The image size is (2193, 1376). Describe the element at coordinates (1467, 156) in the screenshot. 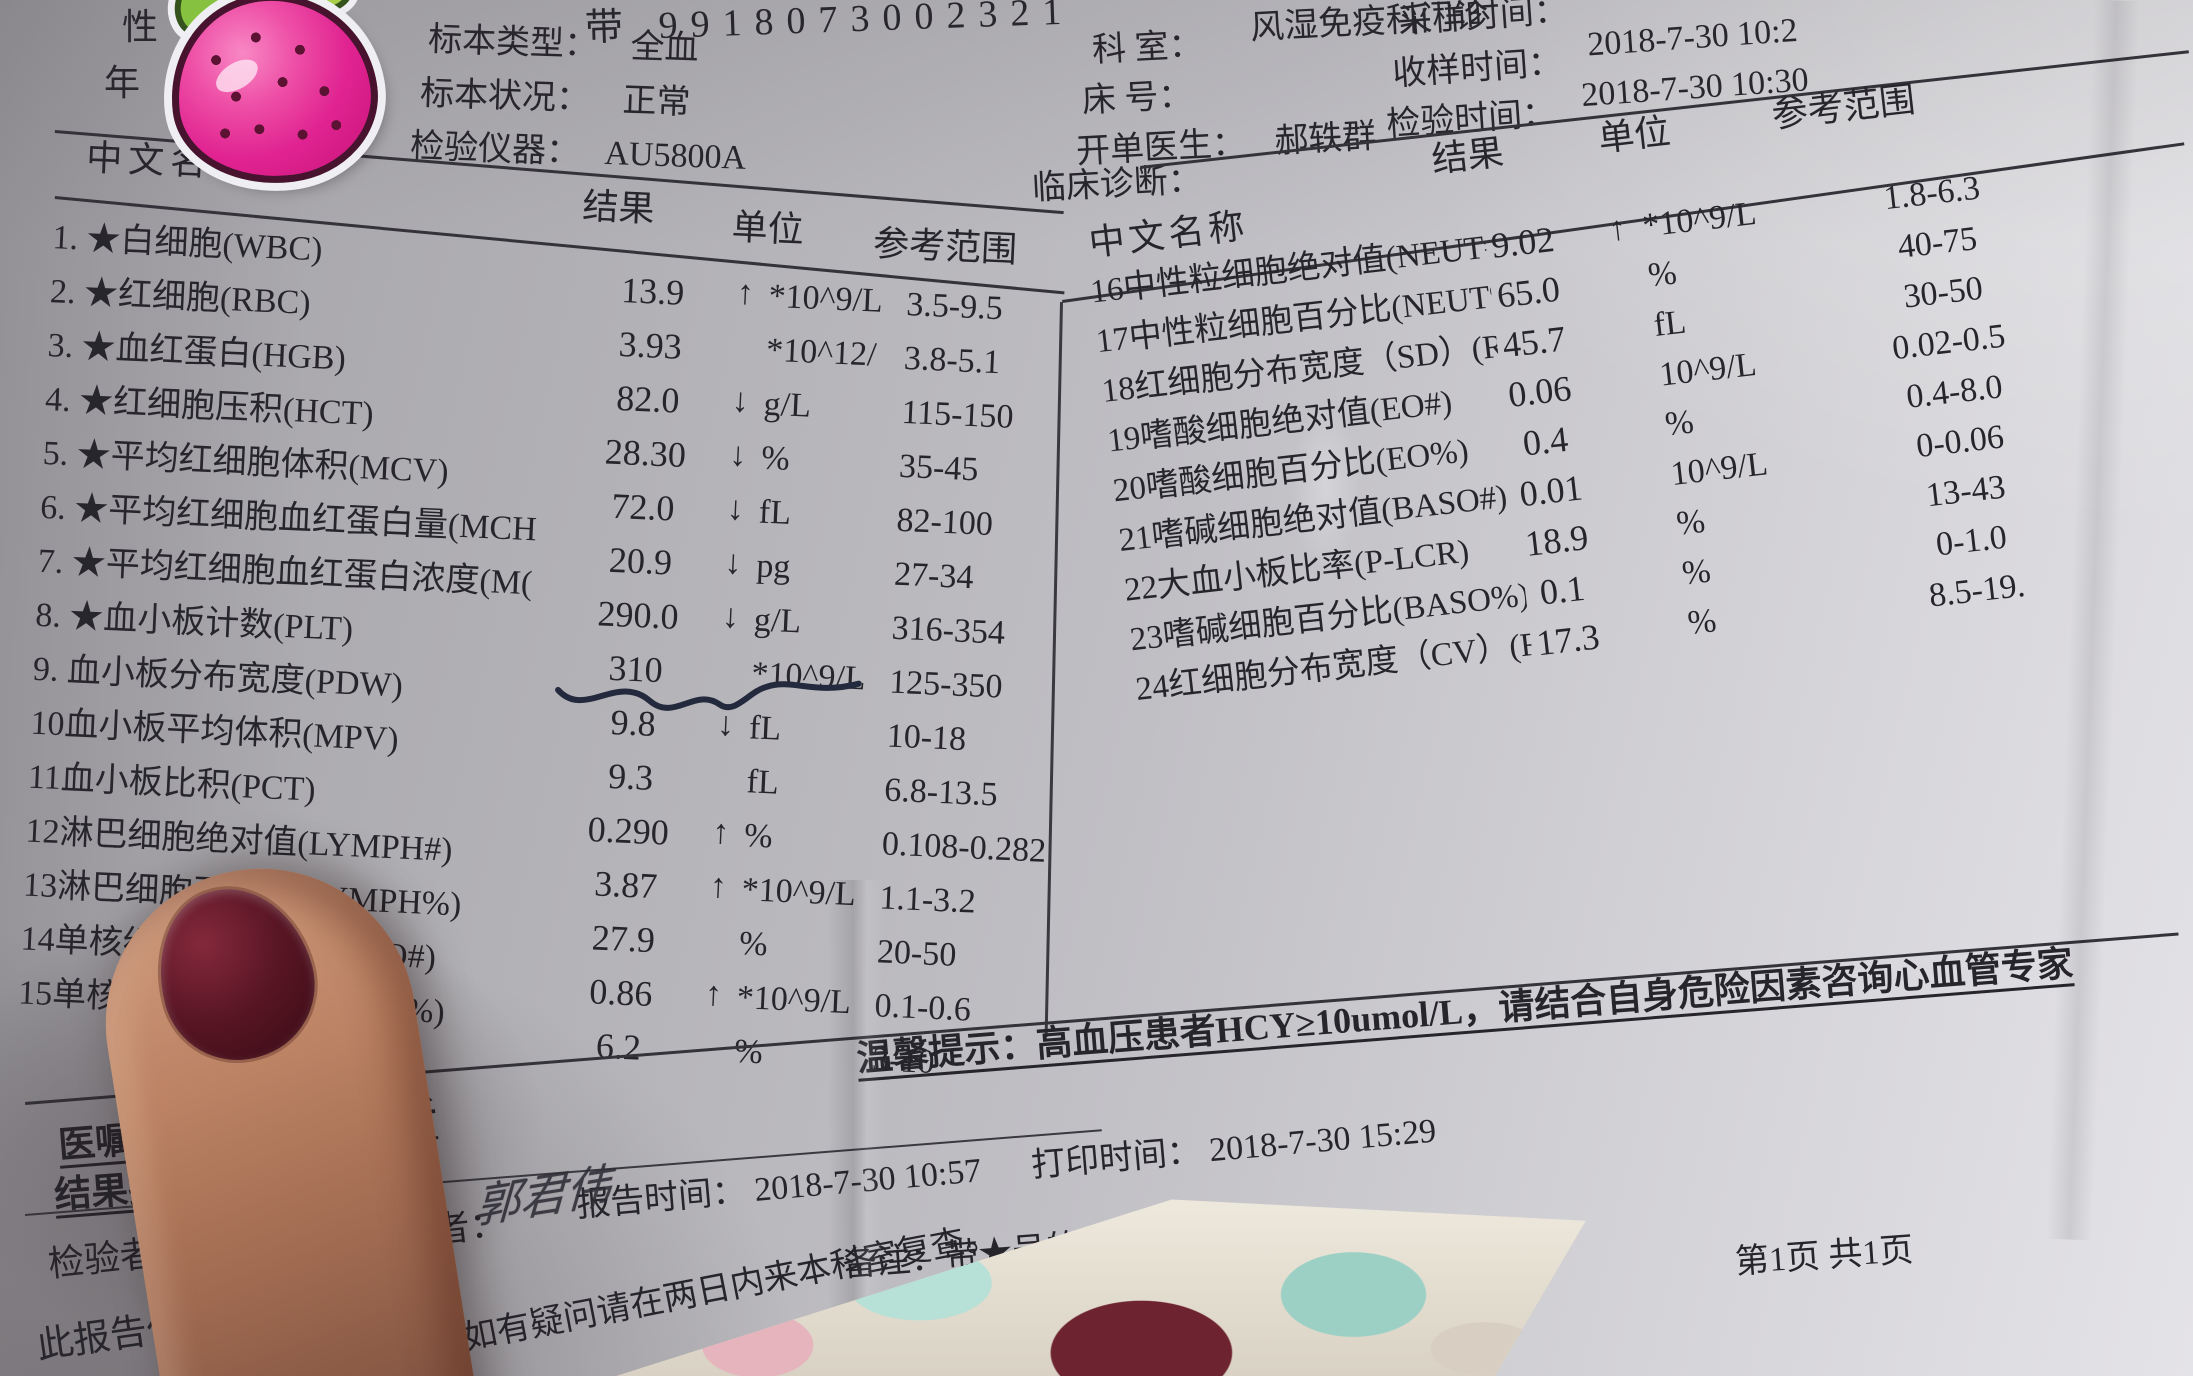

I see `right-col-result-header: 结果` at that location.